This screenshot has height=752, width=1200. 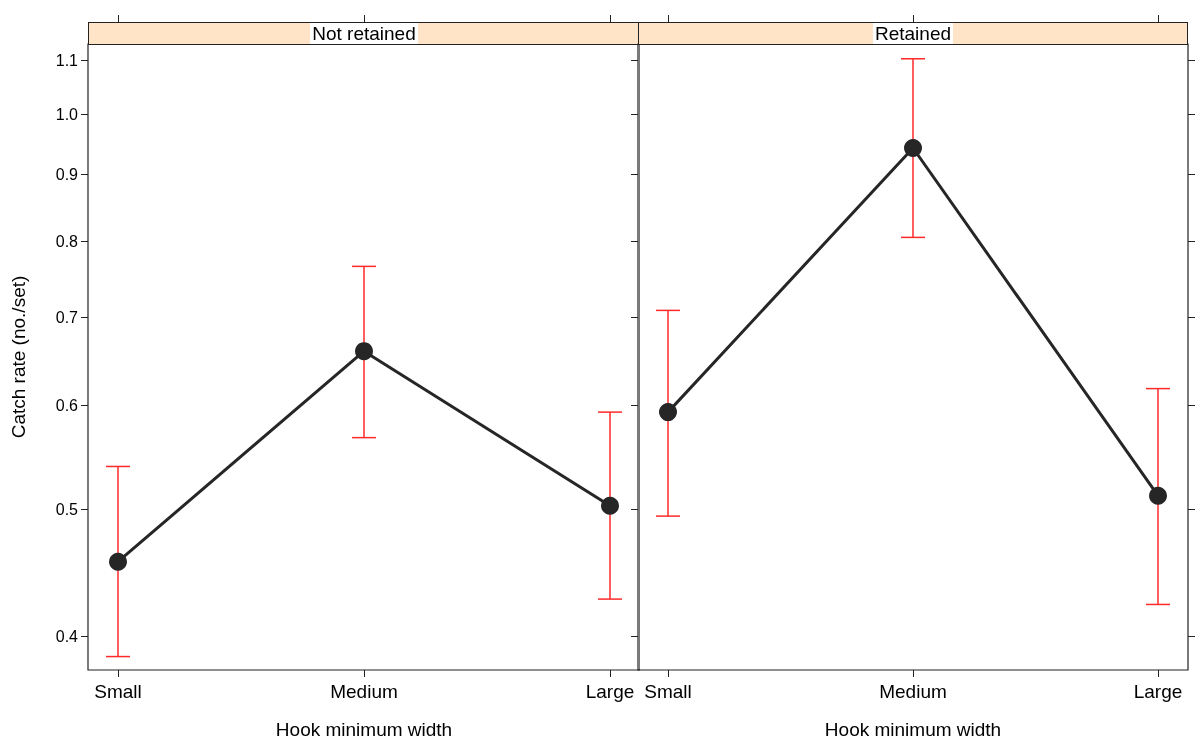 What do you see at coordinates (67, 318) in the screenshot?
I see `y-tick-label: 0.7` at bounding box center [67, 318].